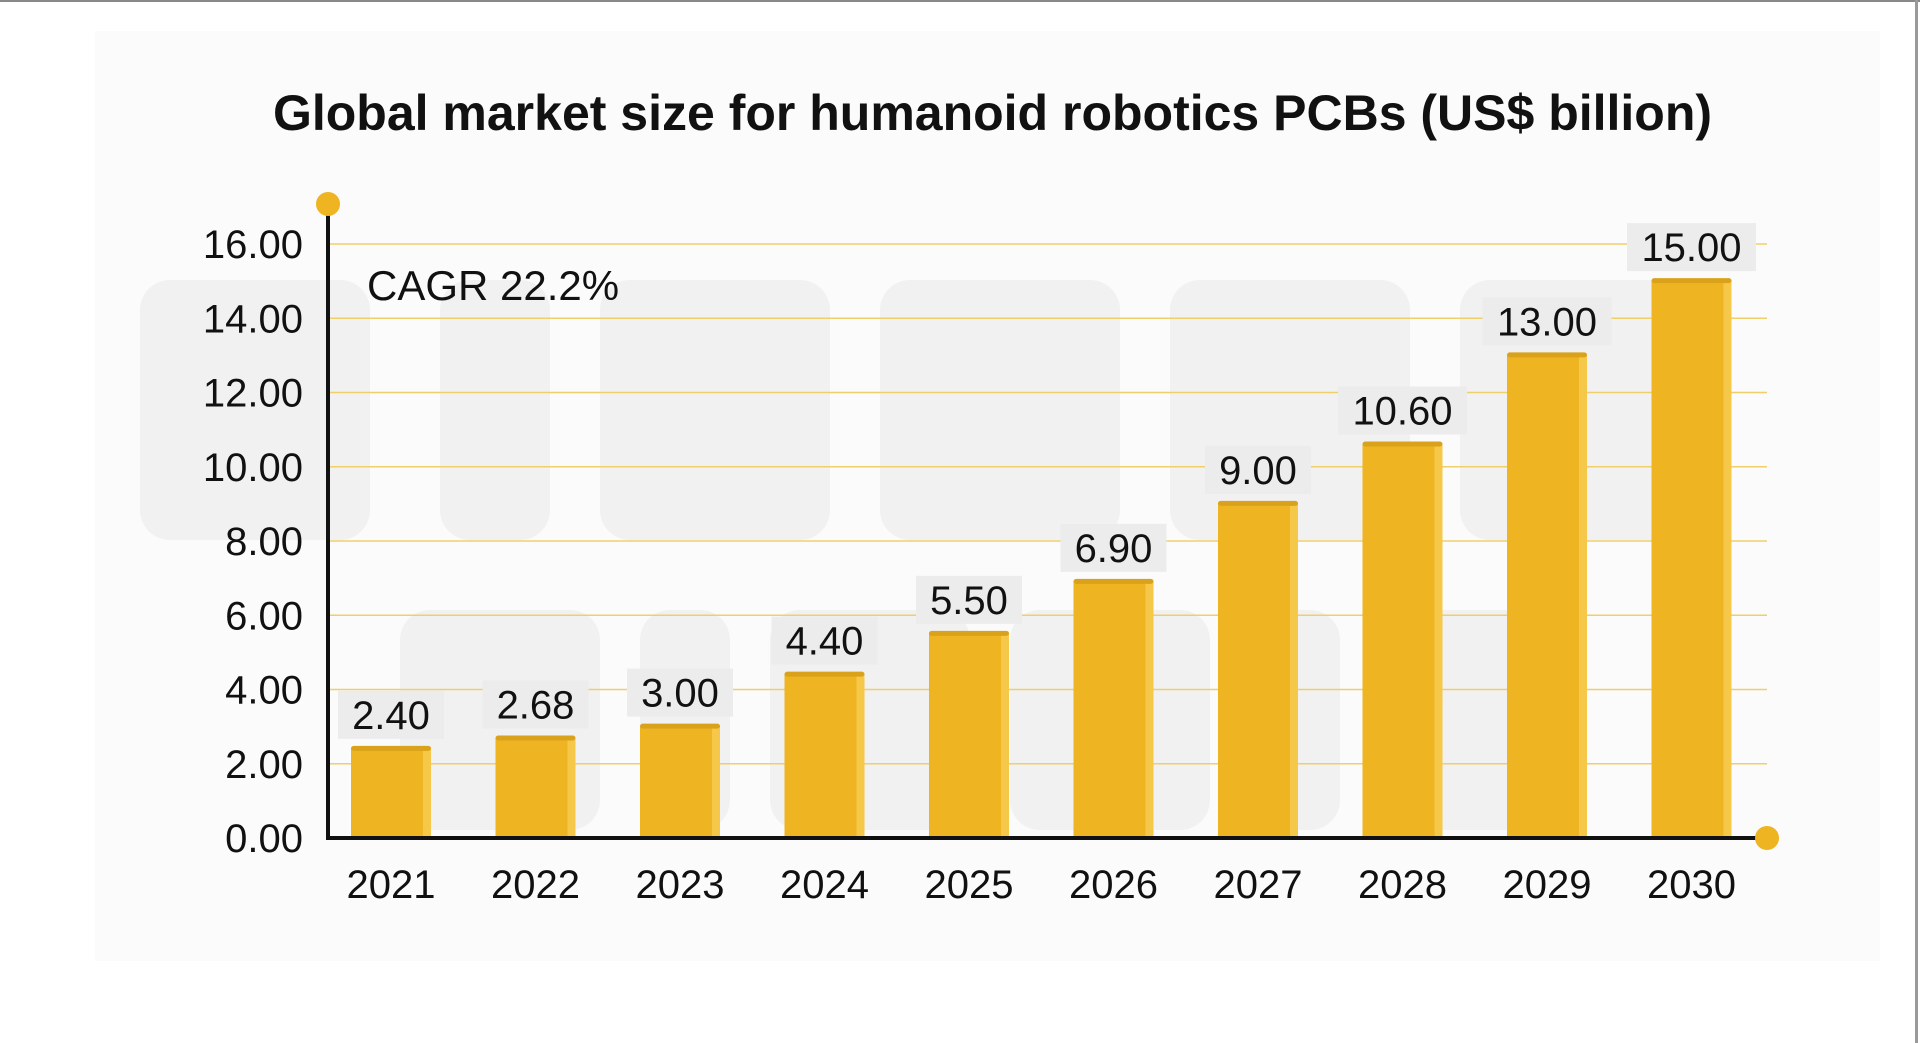 The height and width of the screenshot is (1043, 1920). I want to click on cagr-annotation: CAGR 22.2%, so click(493, 285).